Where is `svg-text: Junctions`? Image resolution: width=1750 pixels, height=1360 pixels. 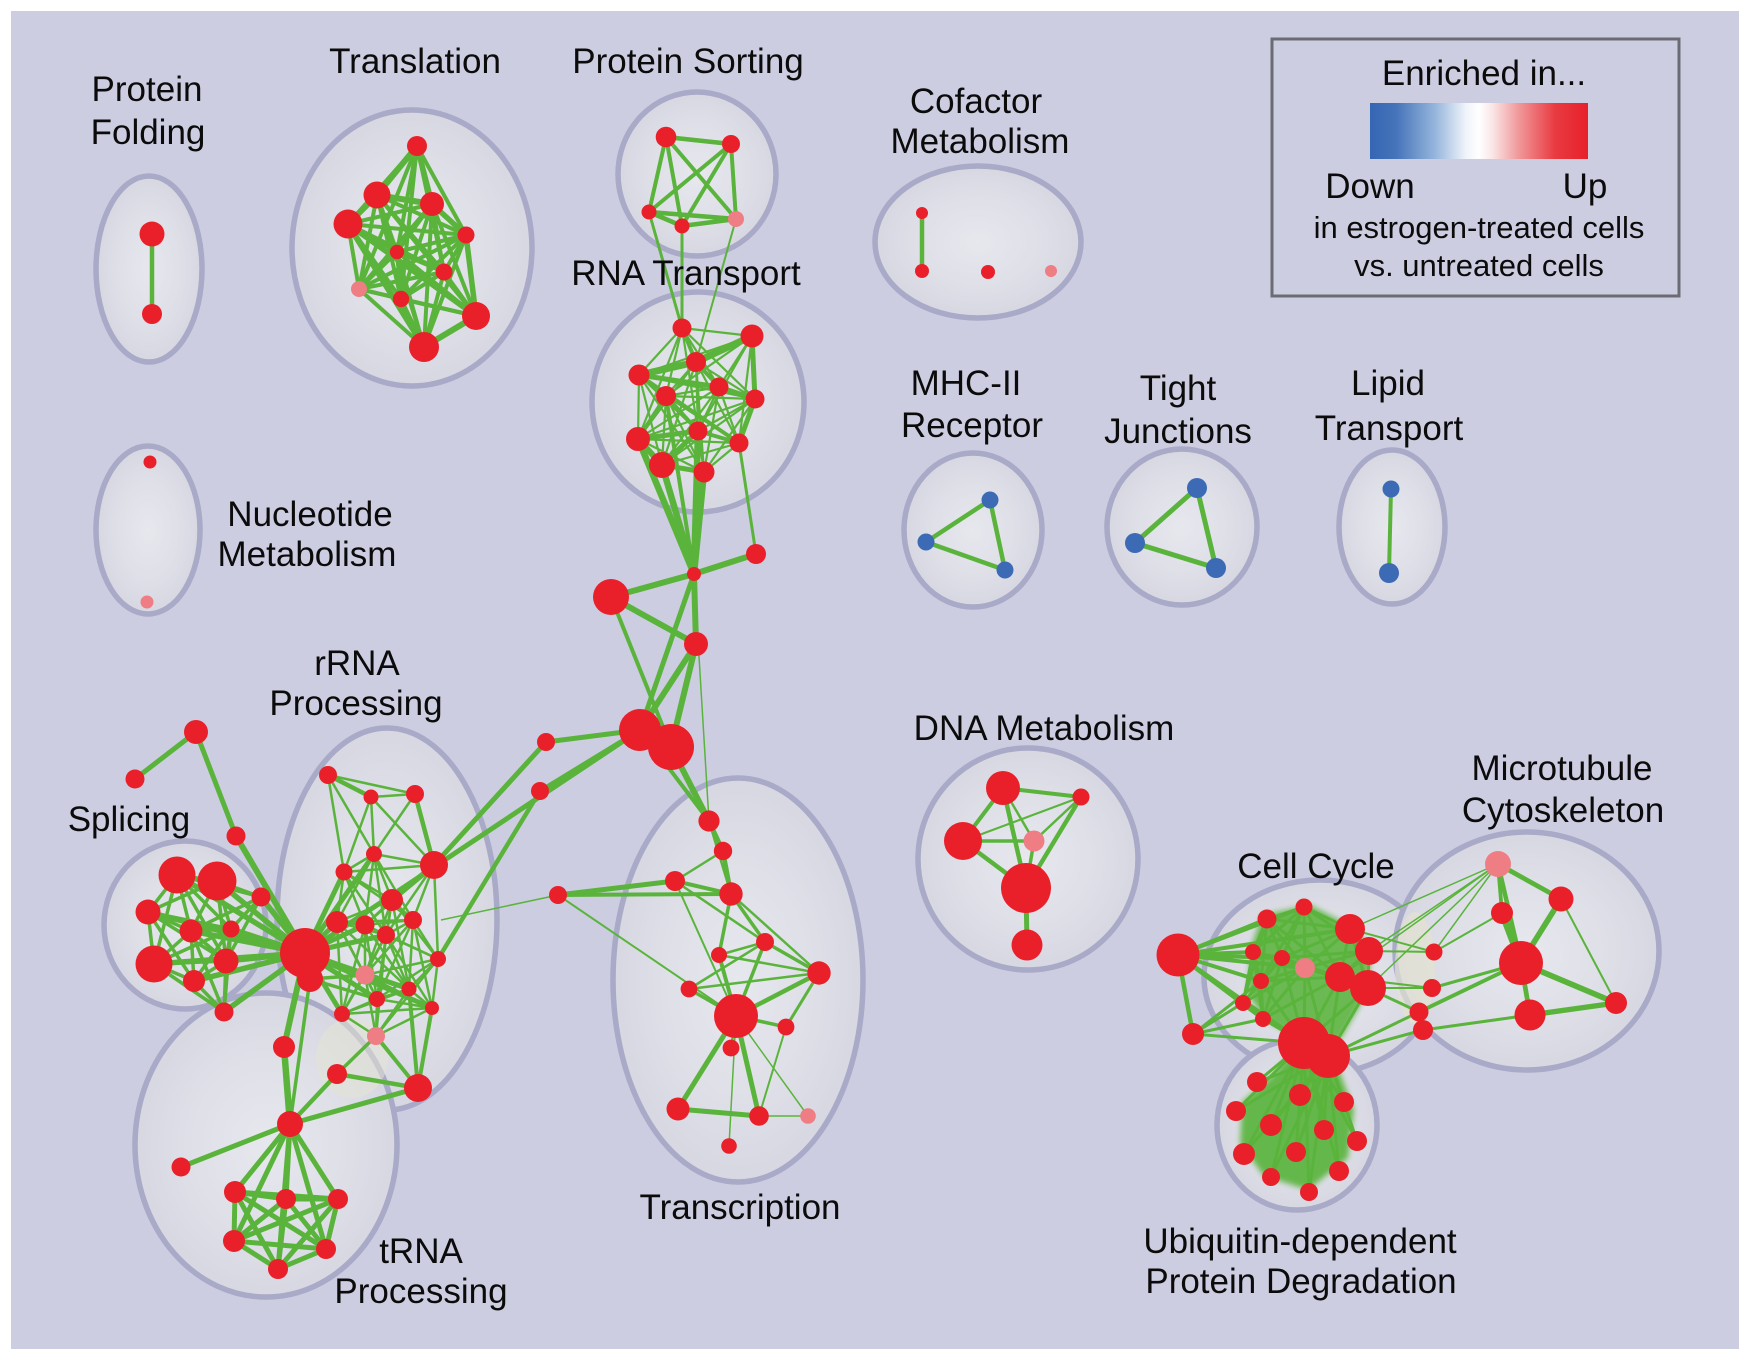
svg-text: Junctions is located at coordinates (1178, 431).